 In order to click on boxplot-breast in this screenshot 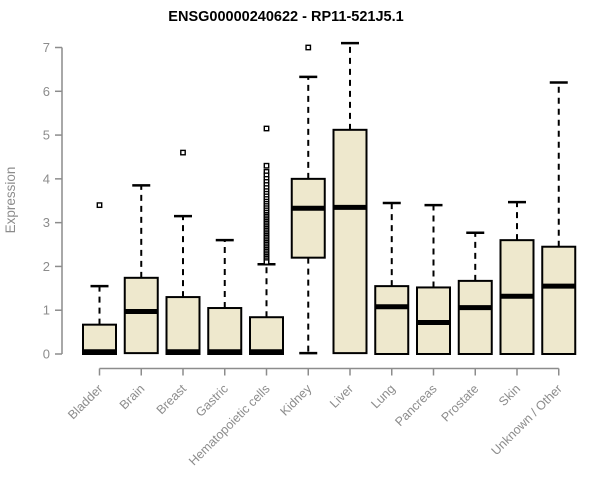, I will do `click(183, 252)`.